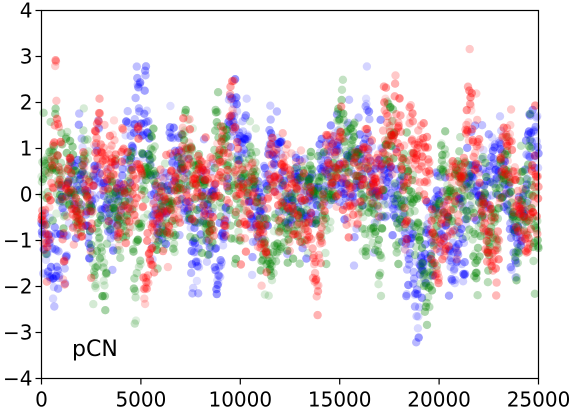  I want to click on y-tick-label: −2, so click(17, 287).